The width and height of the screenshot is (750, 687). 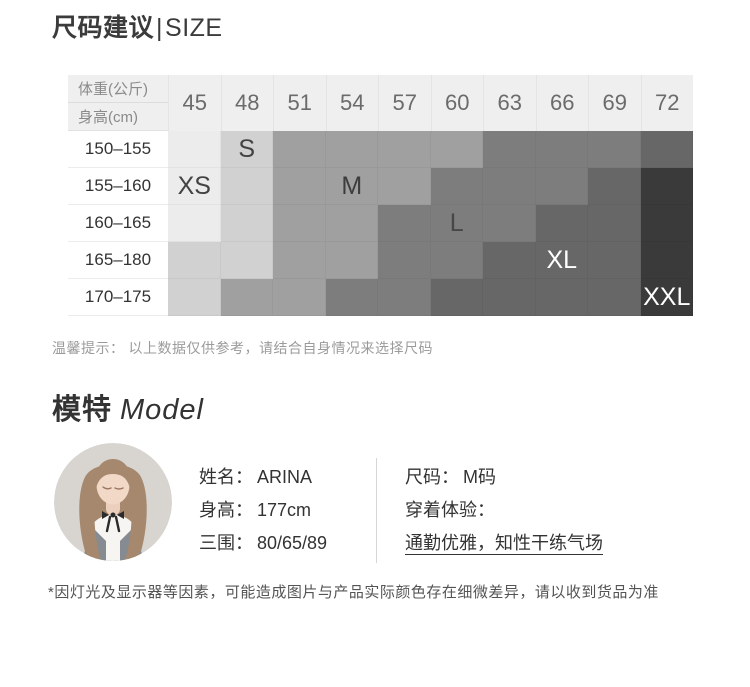 What do you see at coordinates (456, 103) in the screenshot?
I see `weight-column-header: 60` at bounding box center [456, 103].